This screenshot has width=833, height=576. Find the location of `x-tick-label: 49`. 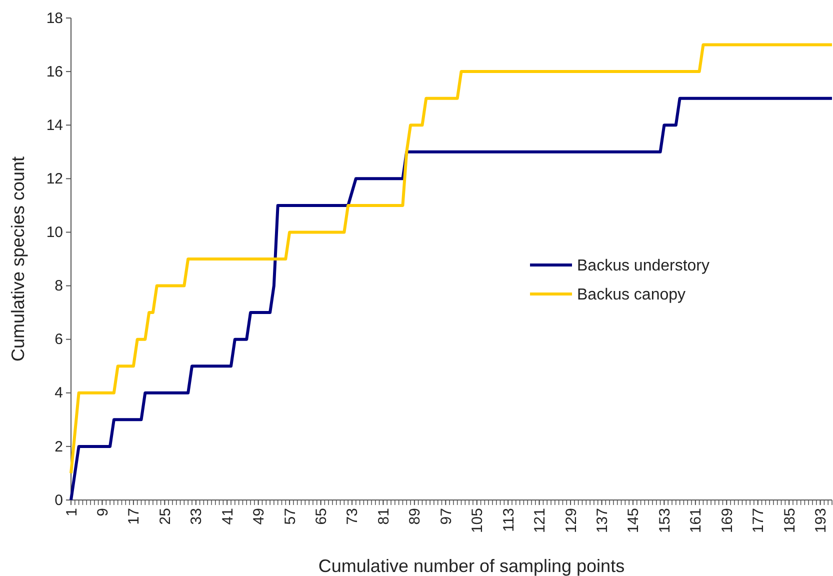

x-tick-label: 49 is located at coordinates (259, 516).